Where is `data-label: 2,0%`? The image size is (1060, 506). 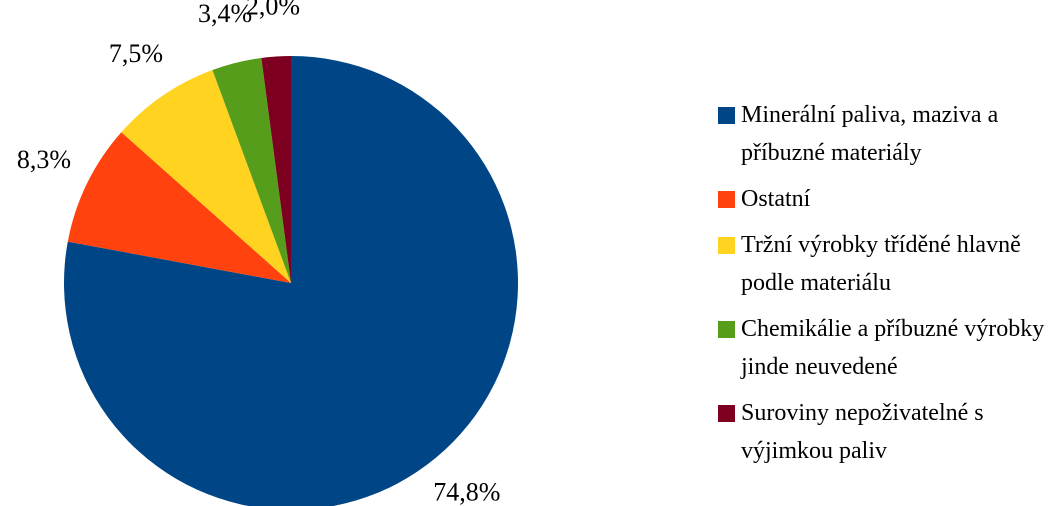 data-label: 2,0% is located at coordinates (273, 10).